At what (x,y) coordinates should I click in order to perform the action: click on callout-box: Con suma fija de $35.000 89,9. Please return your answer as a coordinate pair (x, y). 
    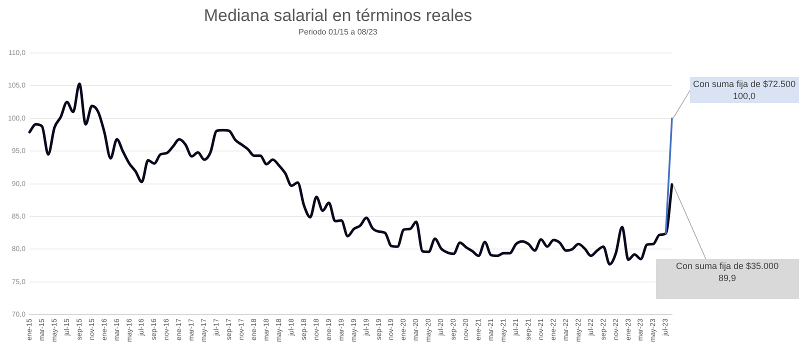
    Looking at the image, I should click on (727, 279).